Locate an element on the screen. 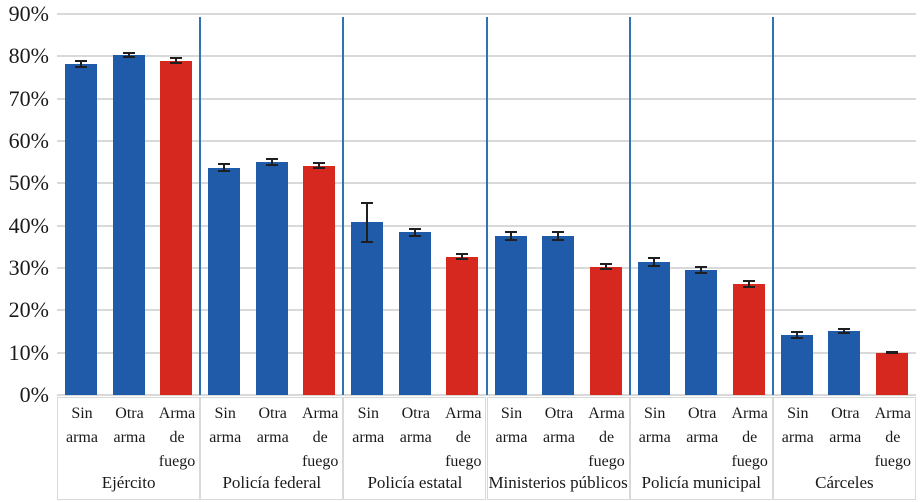 Image resolution: width=923 pixels, height=502 pixels. group-name-label: Policía federal is located at coordinates (272, 482).